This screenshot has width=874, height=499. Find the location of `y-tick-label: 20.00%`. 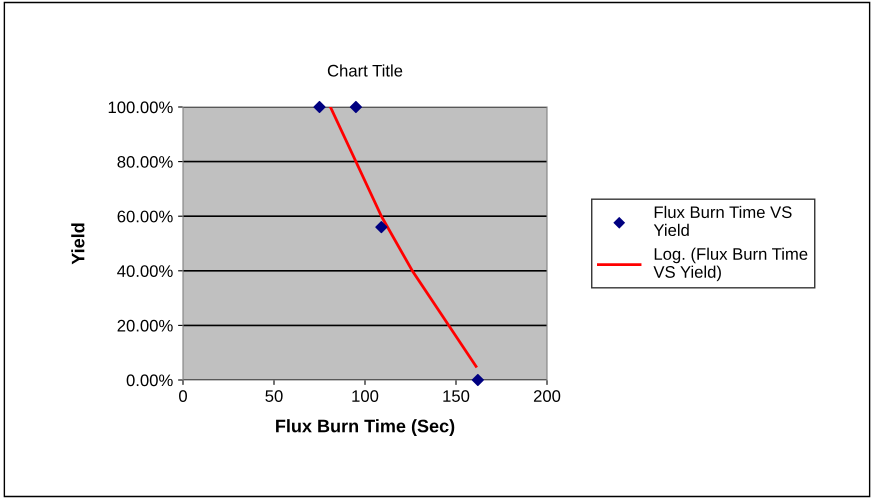

y-tick-label: 20.00% is located at coordinates (145, 326).